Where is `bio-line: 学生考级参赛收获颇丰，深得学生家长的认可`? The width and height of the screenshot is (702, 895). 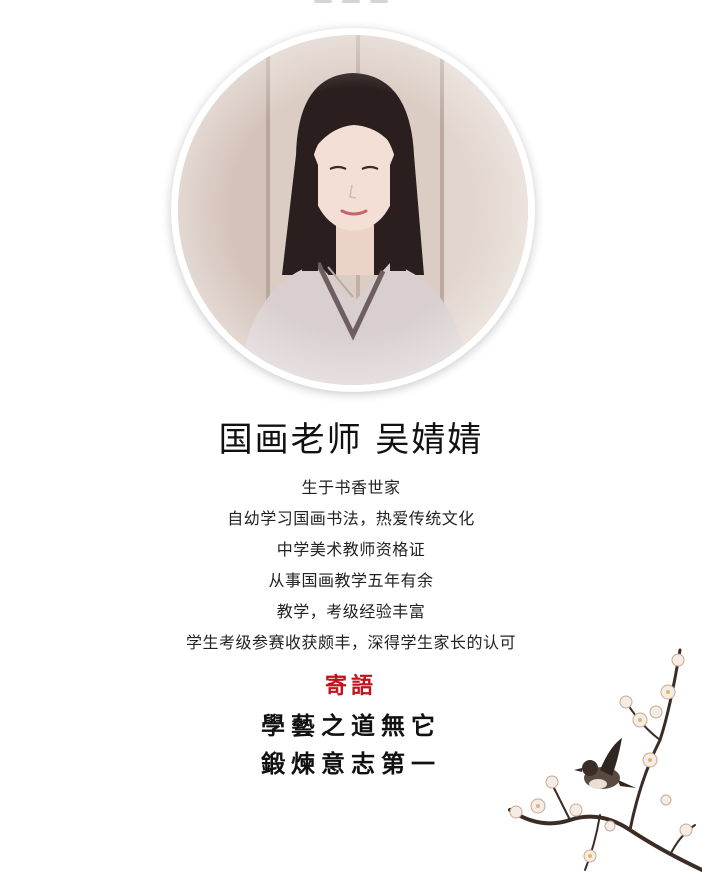 bio-line: 学生考级参赛收获颇丰，深得学生家长的认可 is located at coordinates (350, 642).